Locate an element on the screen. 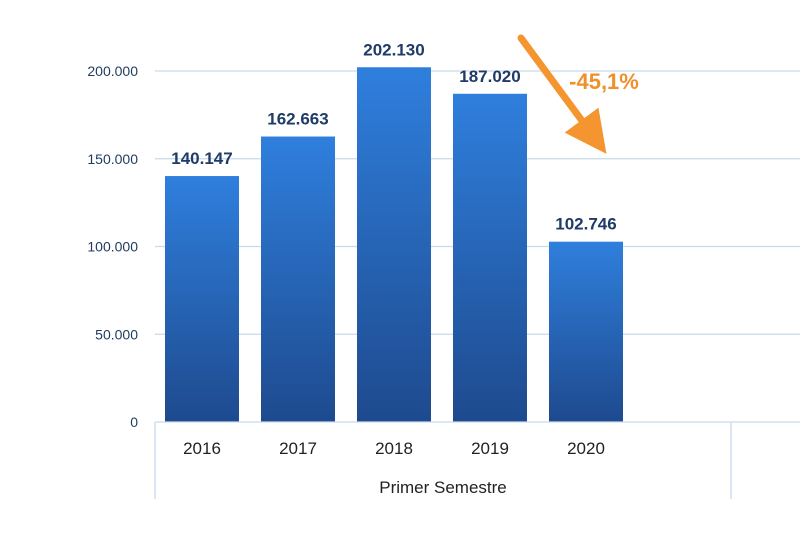  x-tick-label-2017: 2017 is located at coordinates (298, 448).